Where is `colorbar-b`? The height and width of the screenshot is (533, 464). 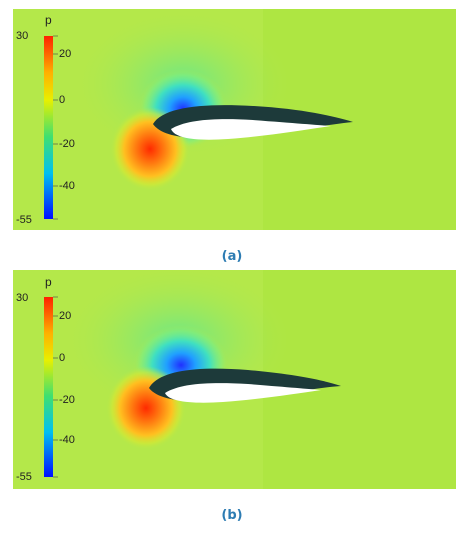 colorbar-b is located at coordinates (48, 387).